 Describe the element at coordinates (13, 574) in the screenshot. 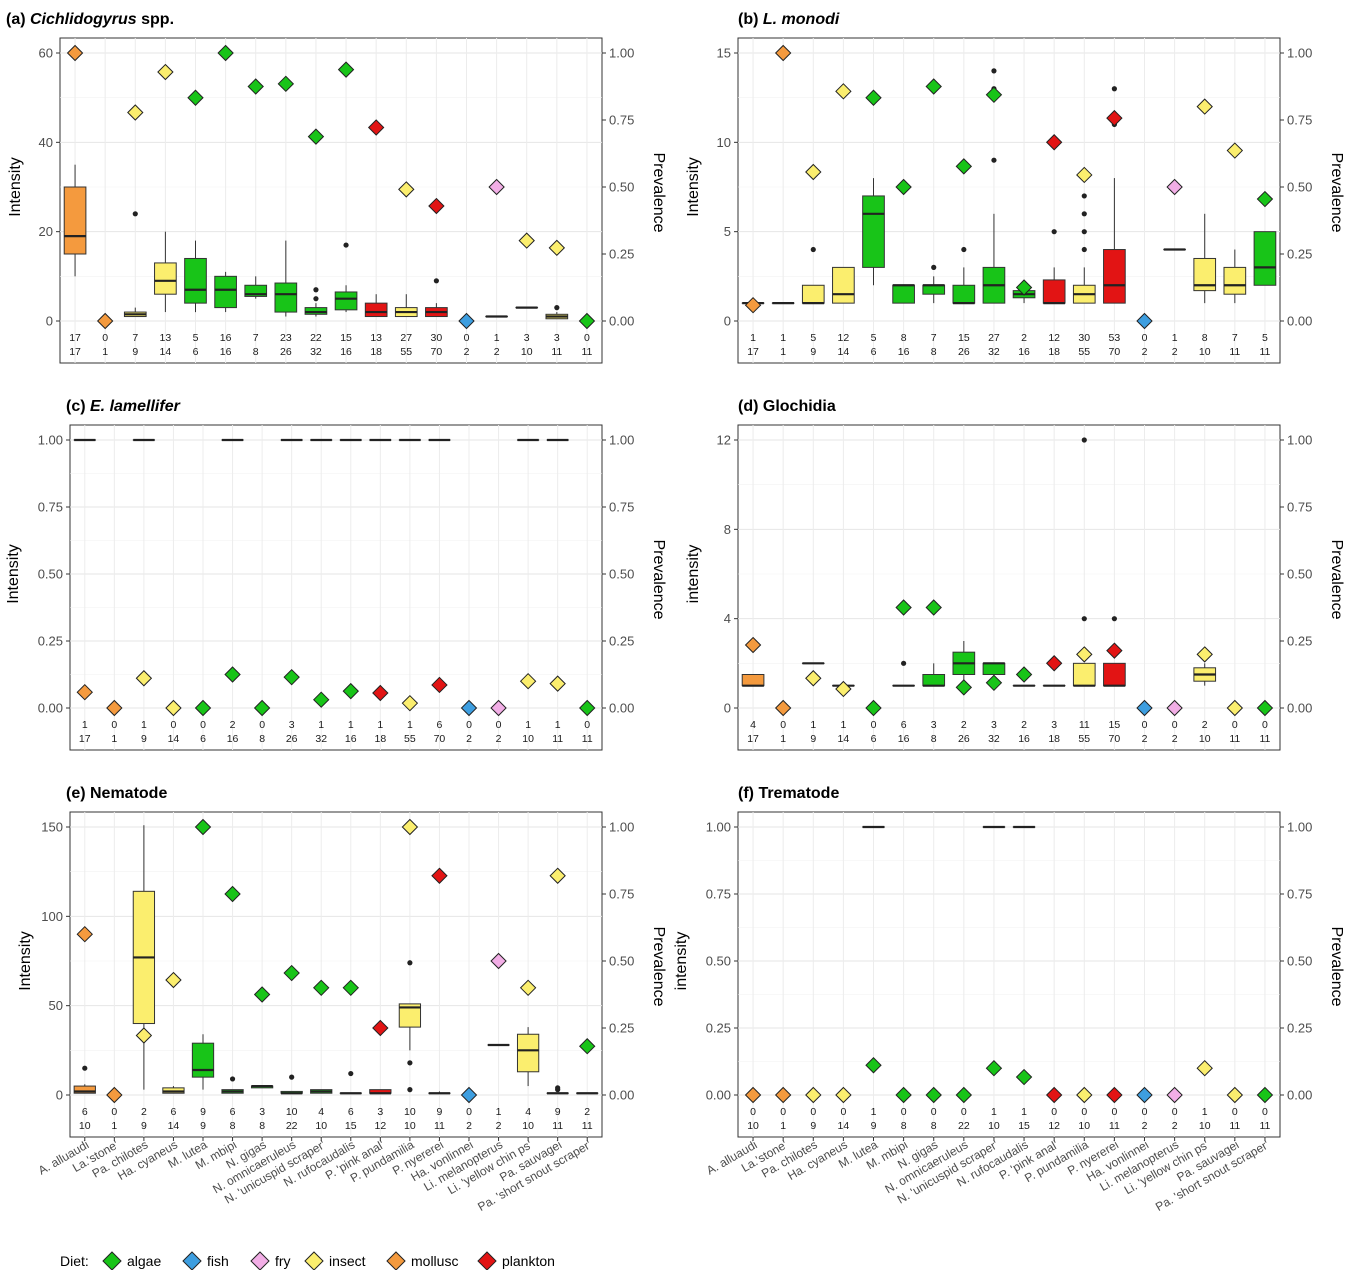

I see `y-axis-title: Intensity` at that location.